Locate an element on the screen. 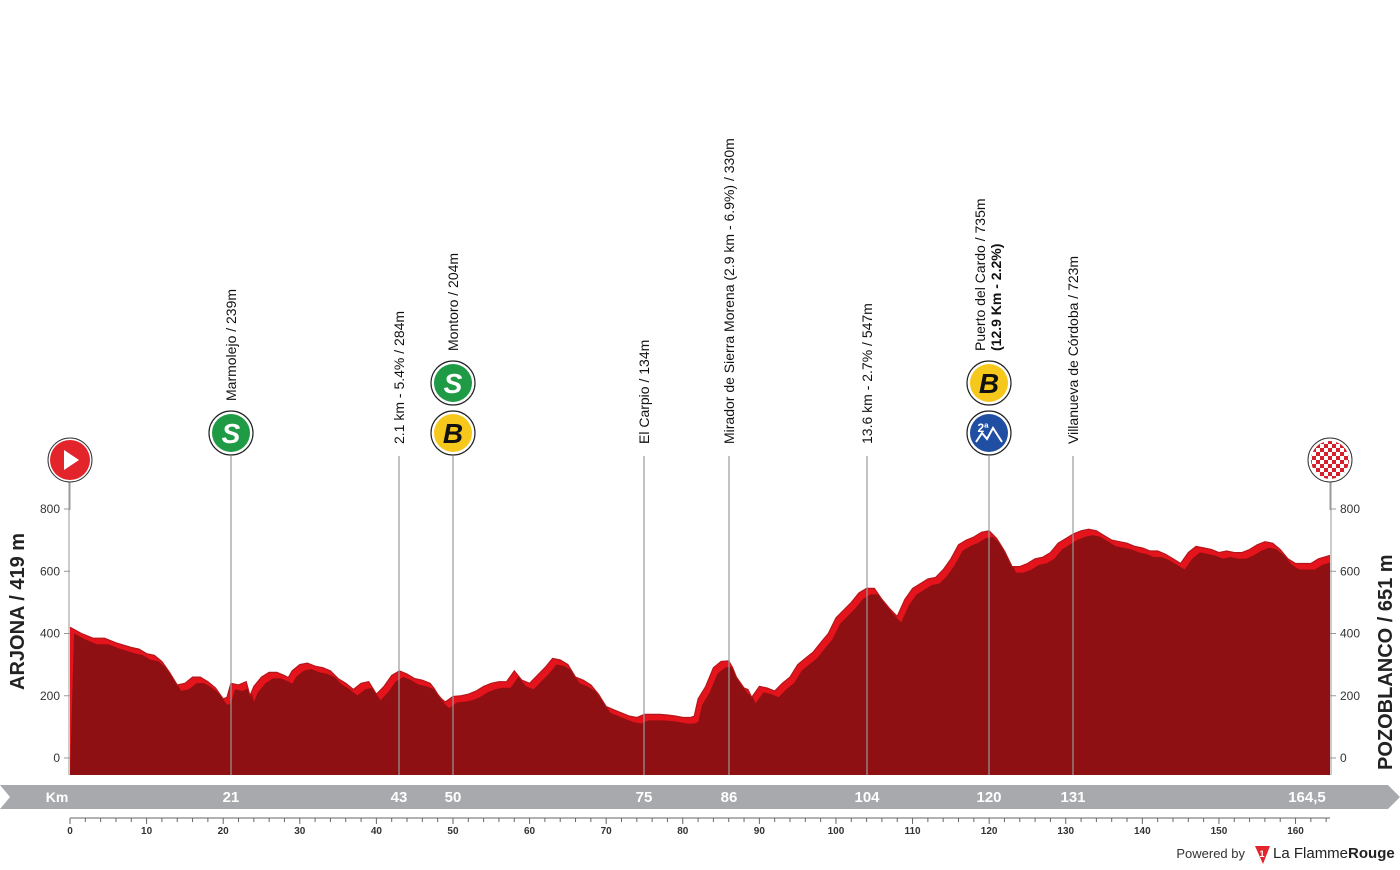 This screenshot has height=870, width=1400. x-tick-label: 0 is located at coordinates (70, 831).